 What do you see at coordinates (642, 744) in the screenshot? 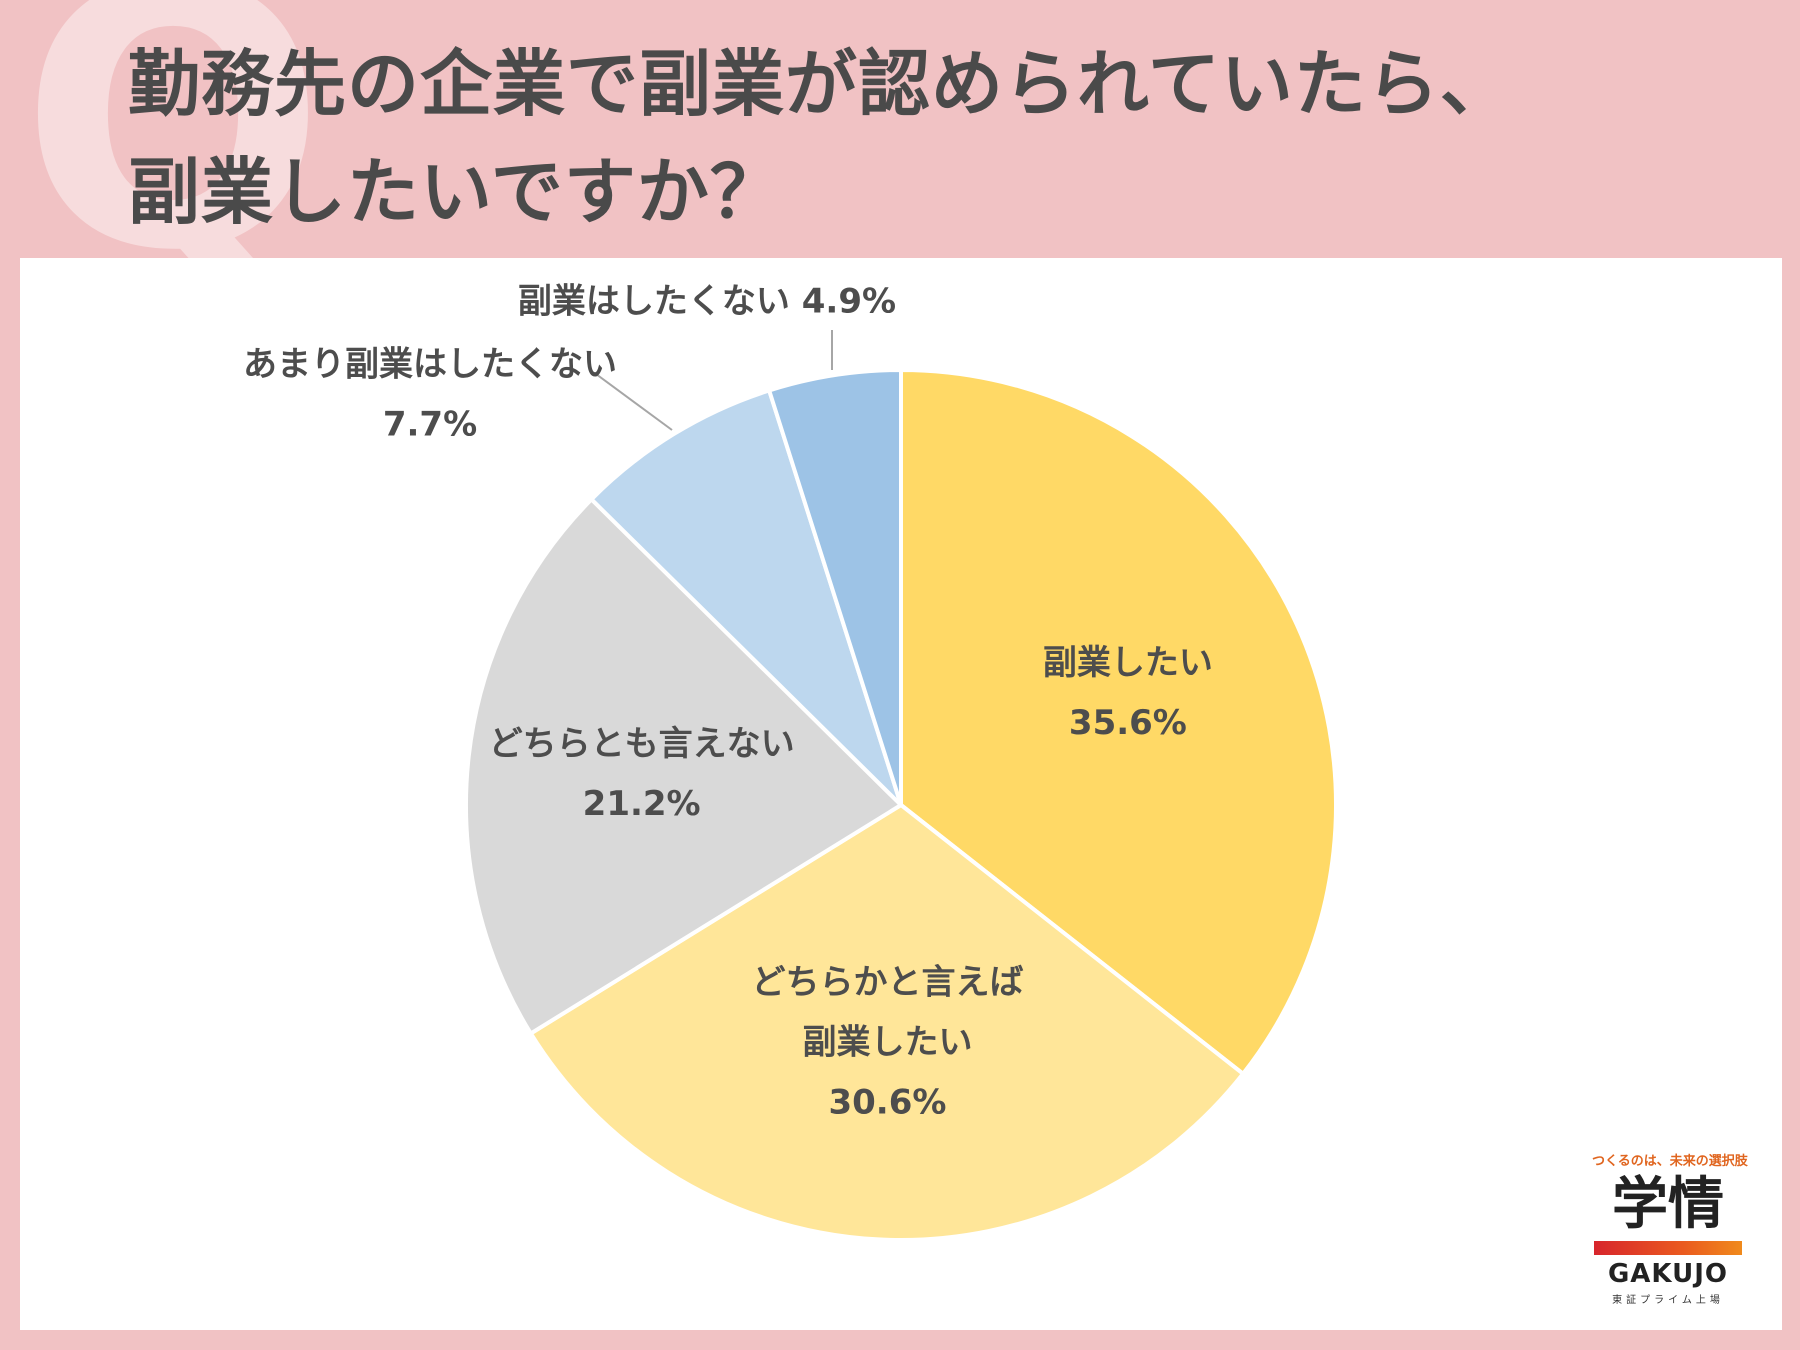
I see `slice-label-3: どちらとも言えない` at bounding box center [642, 744].